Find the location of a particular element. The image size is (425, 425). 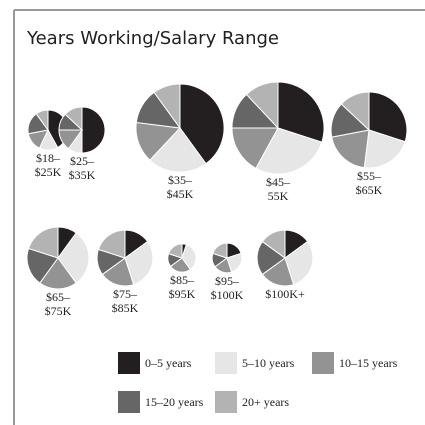

pie-label: $18– is located at coordinates (48, 158).